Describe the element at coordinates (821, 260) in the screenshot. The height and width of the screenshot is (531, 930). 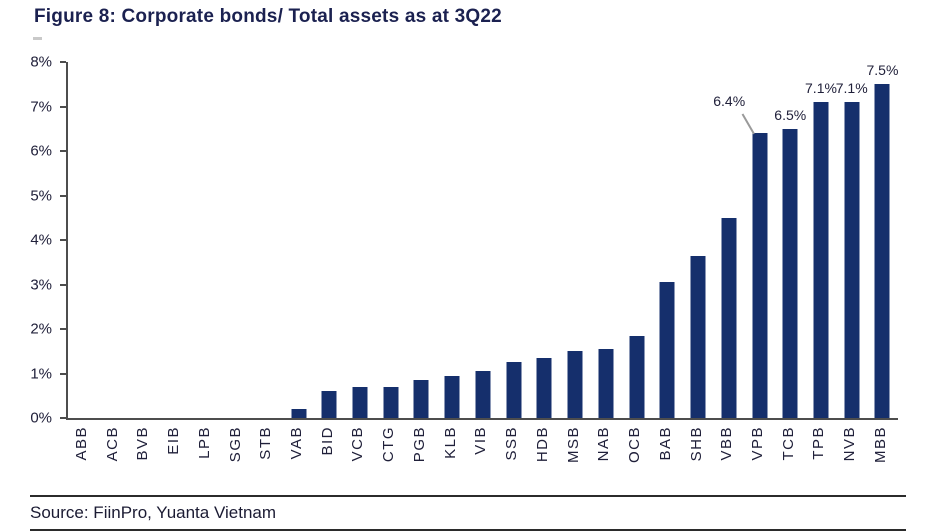
I see `bar-tpb` at that location.